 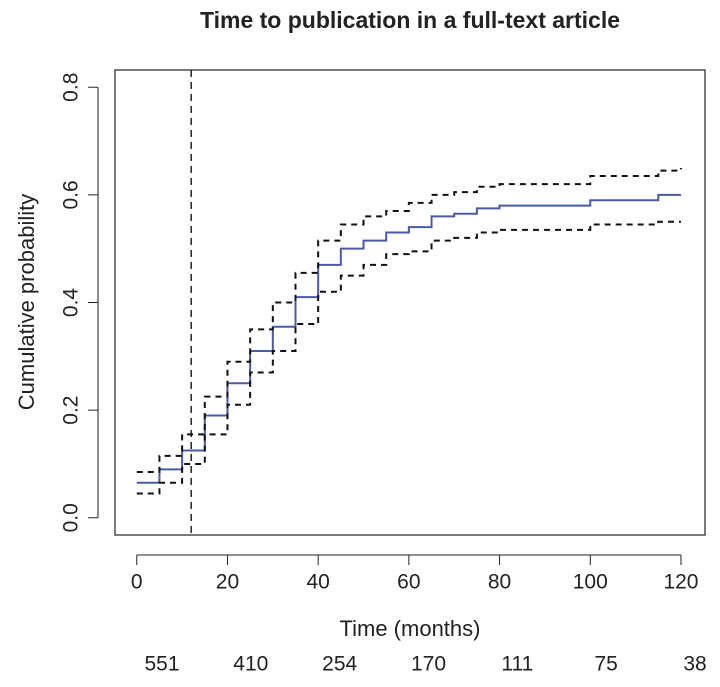 I want to click on x-tick-label: 80, so click(x=499, y=582).